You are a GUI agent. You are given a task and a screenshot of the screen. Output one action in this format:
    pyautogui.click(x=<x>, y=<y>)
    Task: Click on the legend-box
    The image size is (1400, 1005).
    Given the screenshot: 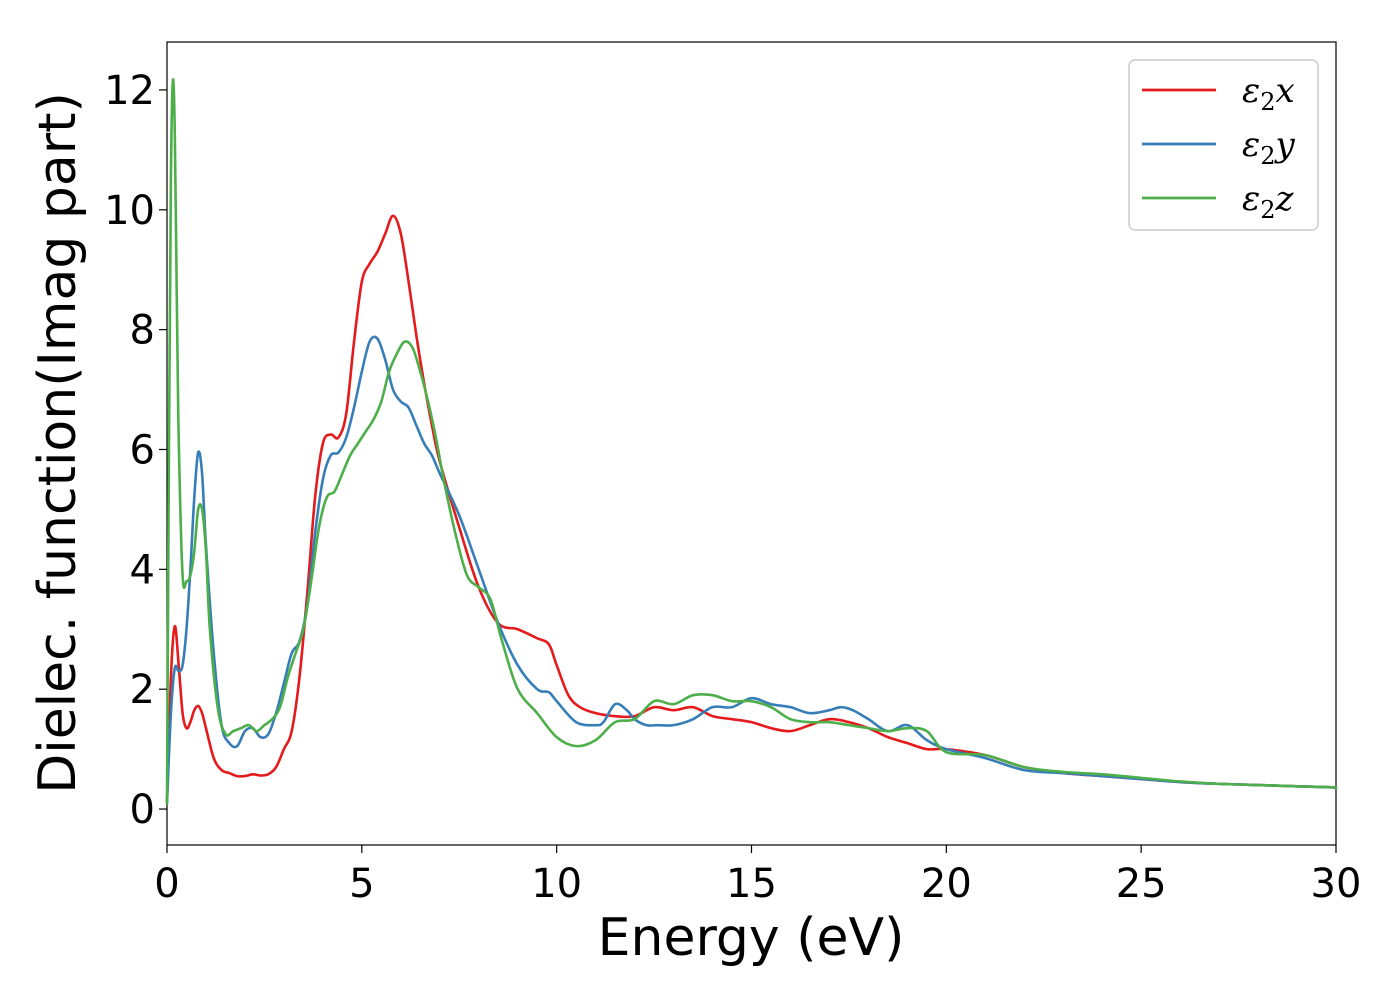 What is the action you would take?
    pyautogui.click(x=1223, y=145)
    